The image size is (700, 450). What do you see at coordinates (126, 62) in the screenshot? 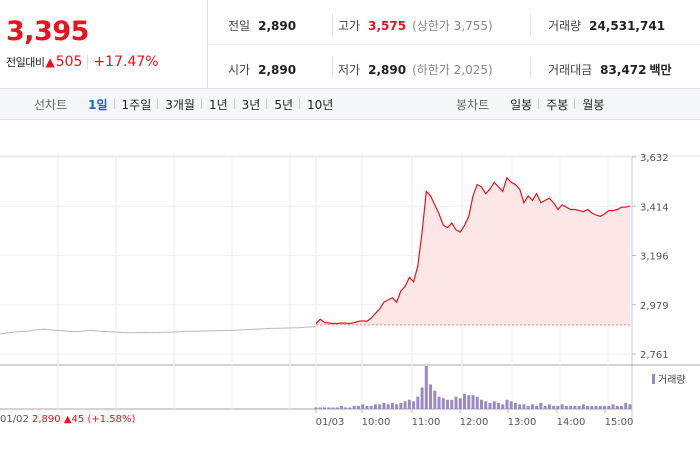
I see `change-percent: +17.47%` at bounding box center [126, 62].